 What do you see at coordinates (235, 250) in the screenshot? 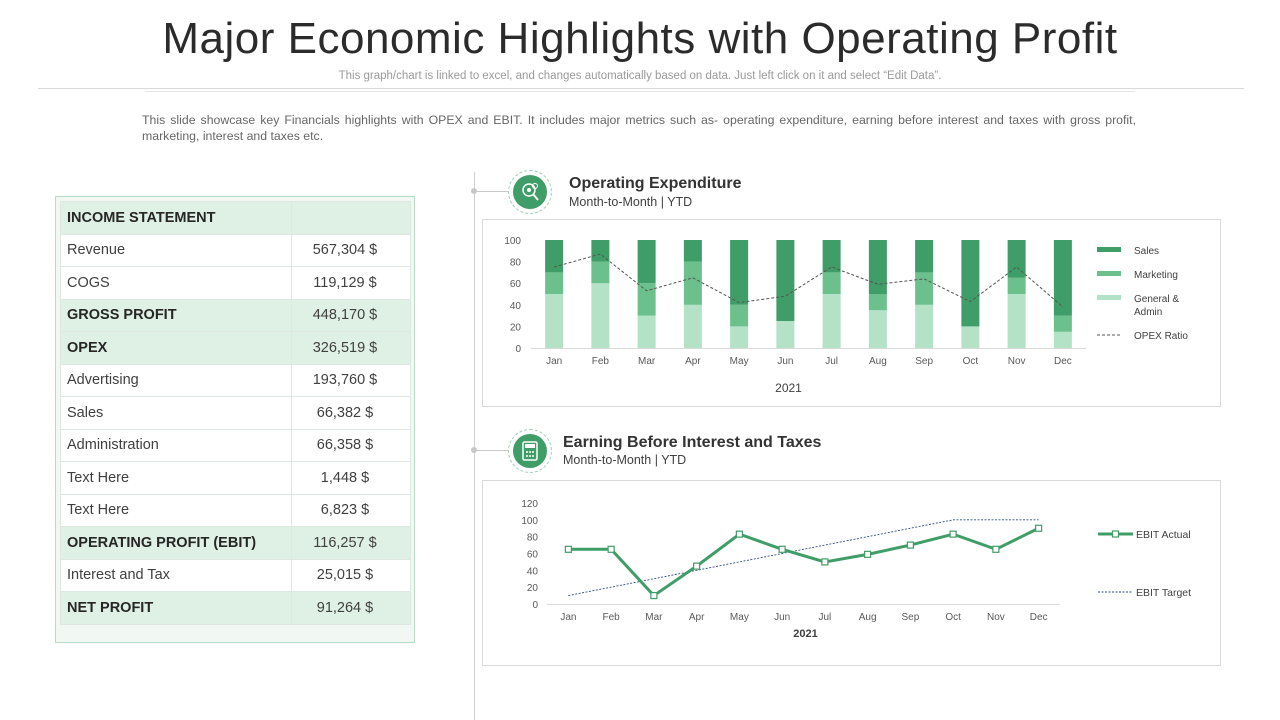
I see `table-row: Revenue 567,304 $` at bounding box center [235, 250].